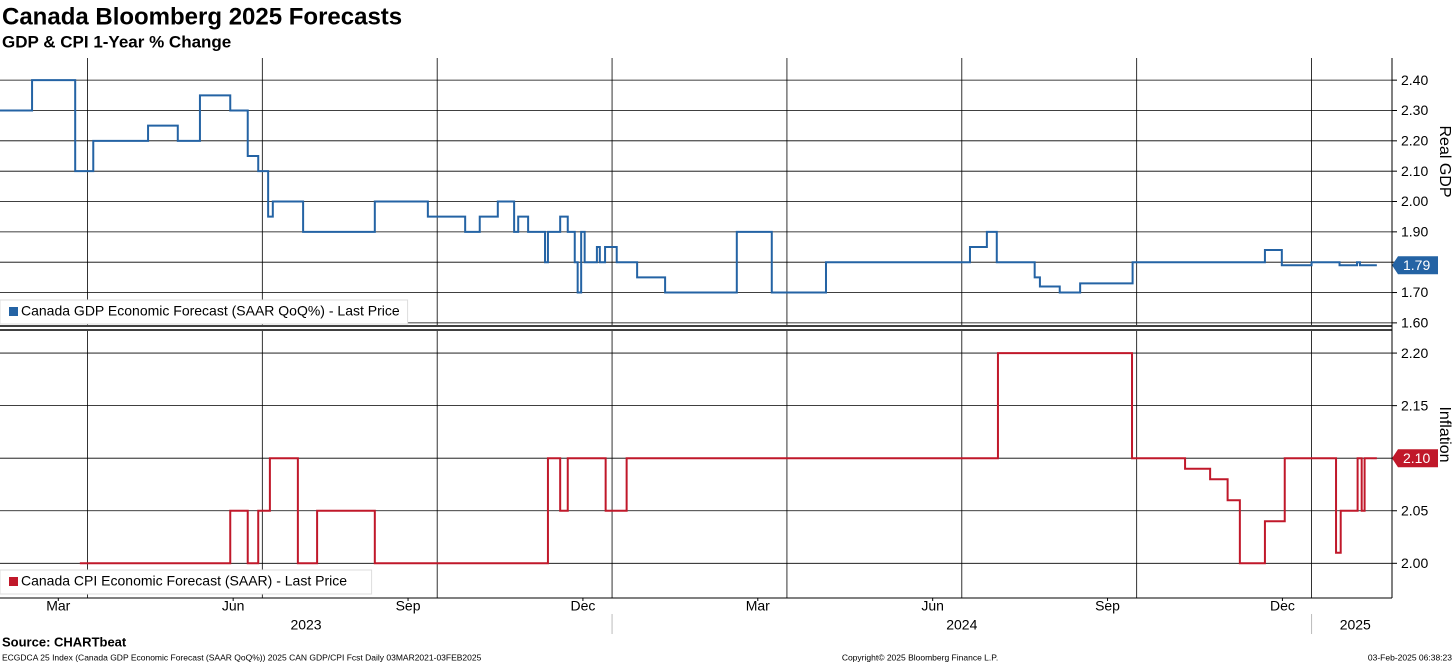 This screenshot has width=1456, height=665. I want to click on last-price-label: 1.79, so click(1416, 265).